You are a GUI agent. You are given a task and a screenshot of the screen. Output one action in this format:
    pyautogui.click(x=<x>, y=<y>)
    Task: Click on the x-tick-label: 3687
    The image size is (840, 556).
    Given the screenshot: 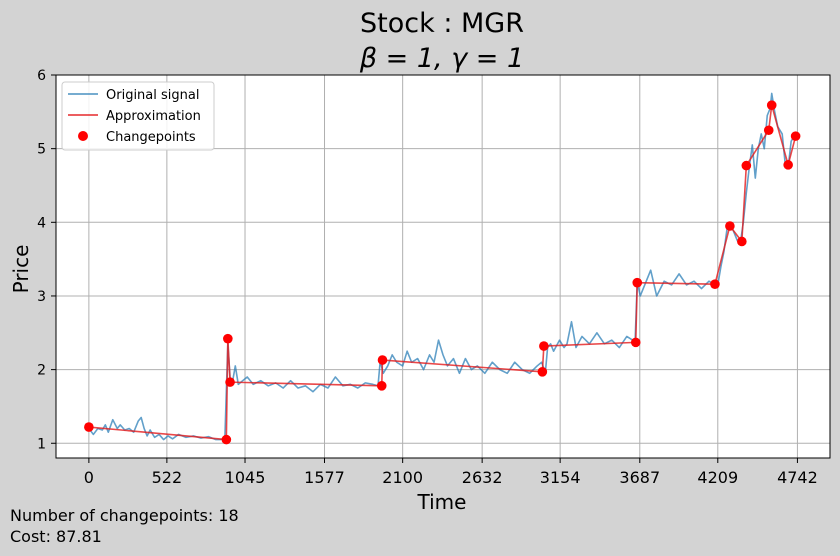 What is the action you would take?
    pyautogui.click(x=639, y=477)
    